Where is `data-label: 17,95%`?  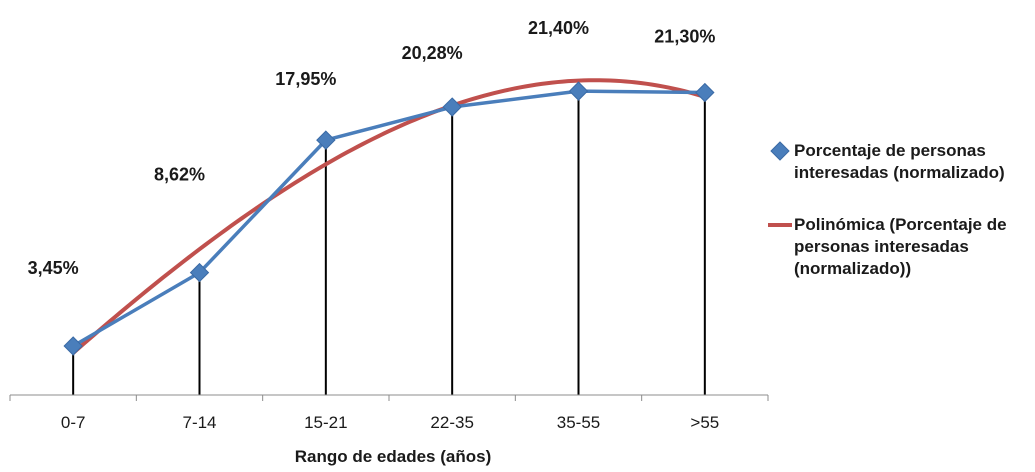 data-label: 17,95% is located at coordinates (305, 79).